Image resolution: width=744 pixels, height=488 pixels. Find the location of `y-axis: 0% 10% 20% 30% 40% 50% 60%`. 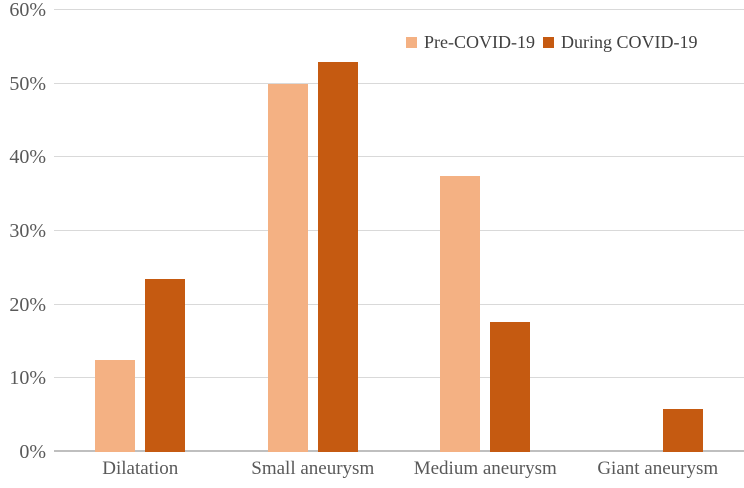

y-axis: 0% 10% 20% 30% 40% 50% 60% is located at coordinates (27, 231).